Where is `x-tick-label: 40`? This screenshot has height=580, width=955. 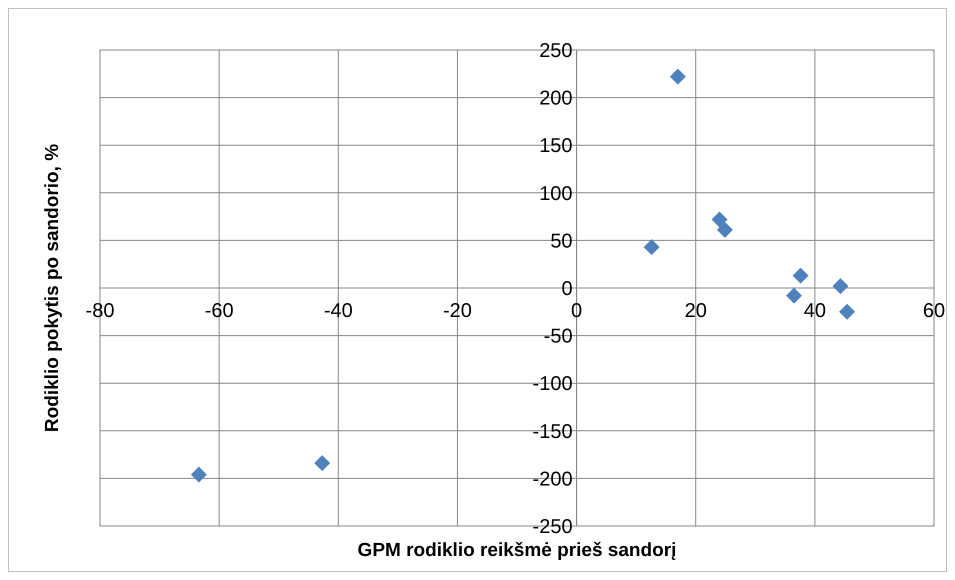 x-tick-label: 40 is located at coordinates (815, 311).